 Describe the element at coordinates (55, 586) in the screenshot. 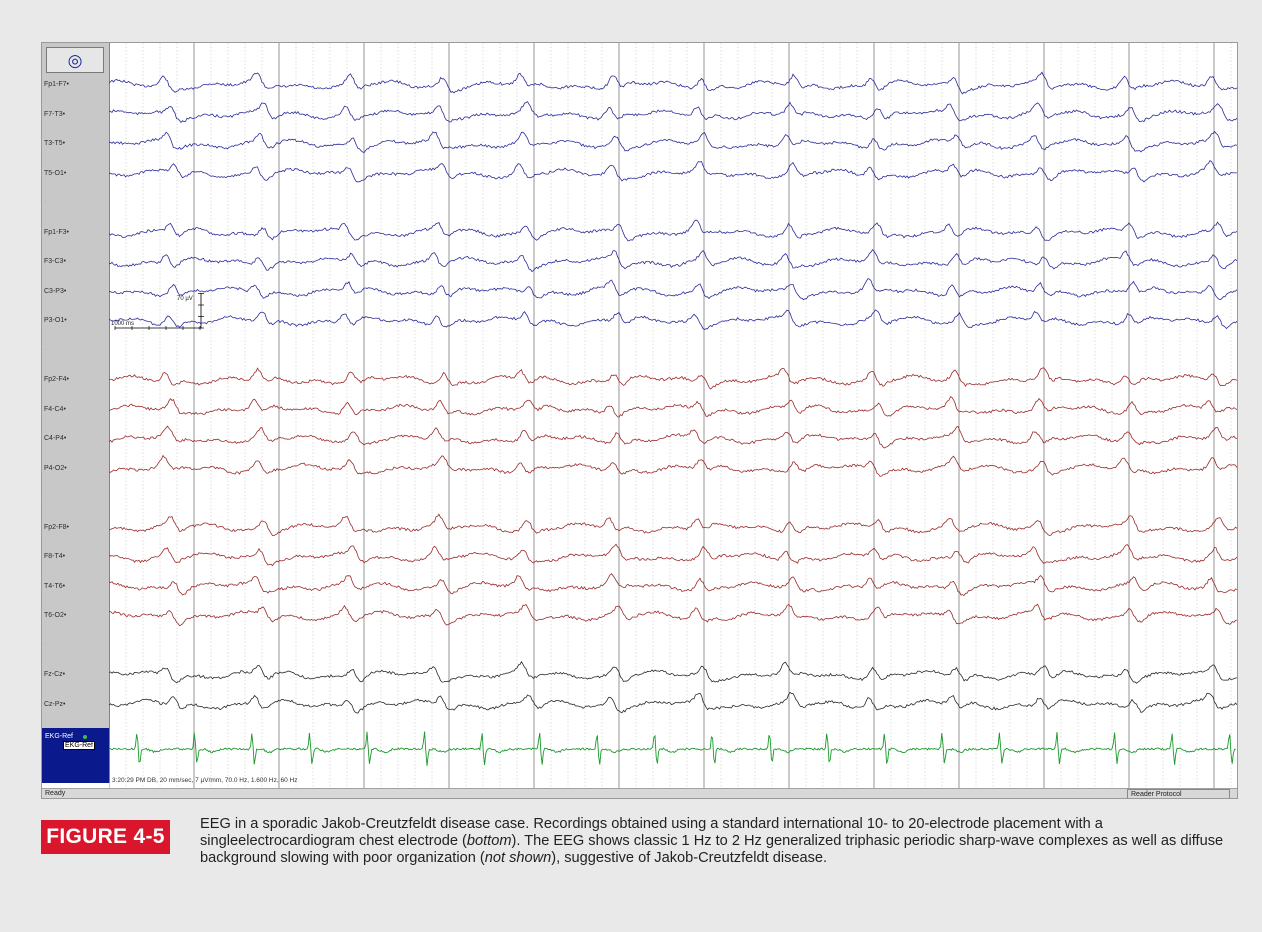

I see `channel-label: T4-T6•` at that location.